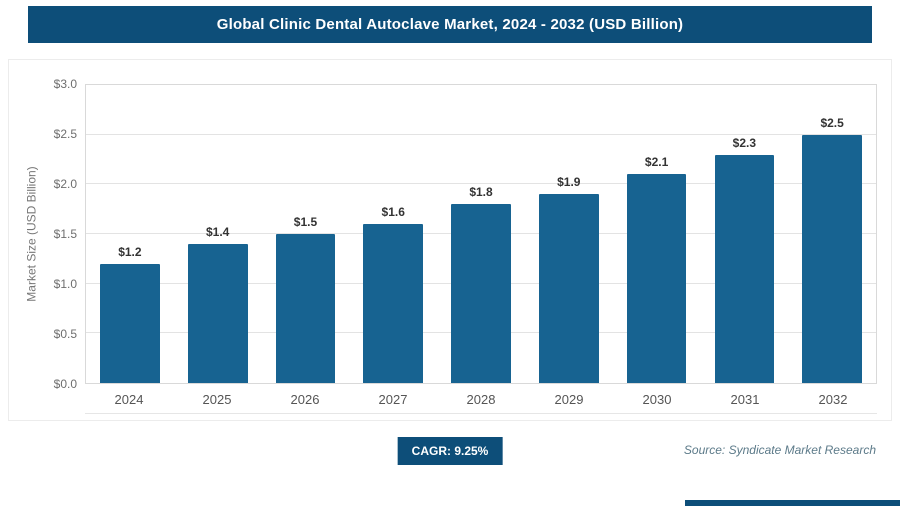 Image resolution: width=900 pixels, height=506 pixels. I want to click on bar-slot: $1.6, so click(393, 234).